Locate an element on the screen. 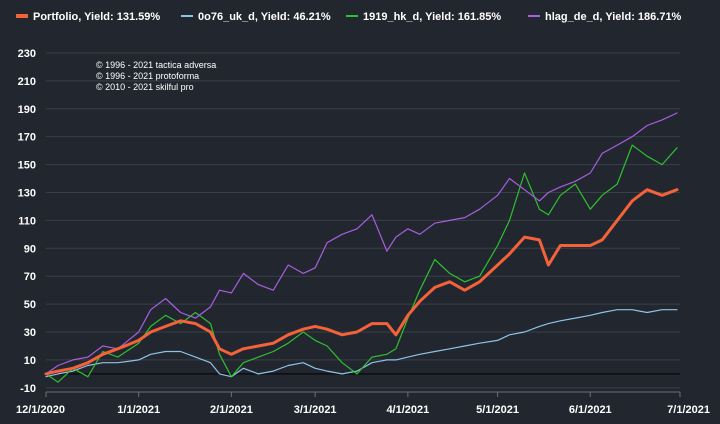  y-tick-label: 50 is located at coordinates (30, 305).